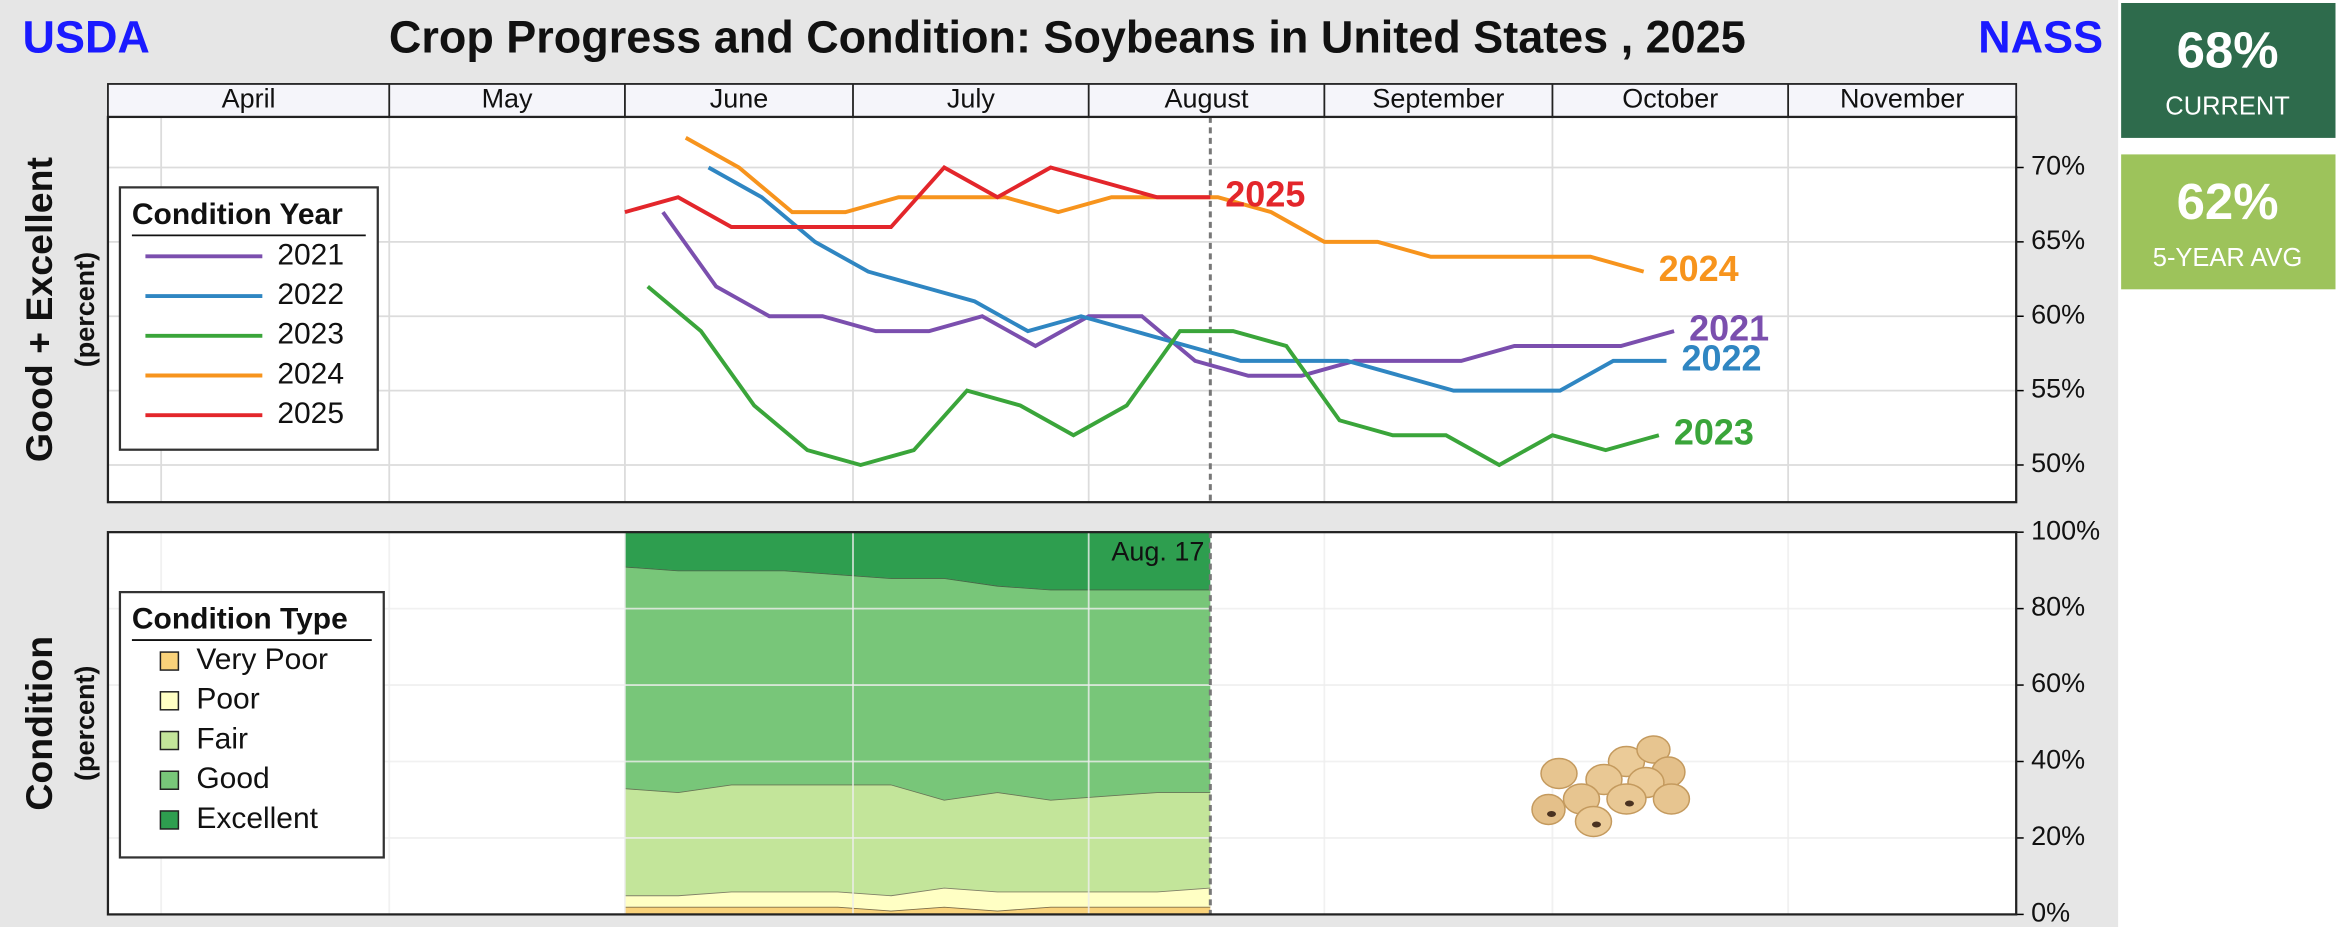  Describe the element at coordinates (310, 254) in the screenshot. I see `legend-label: 2021` at that location.